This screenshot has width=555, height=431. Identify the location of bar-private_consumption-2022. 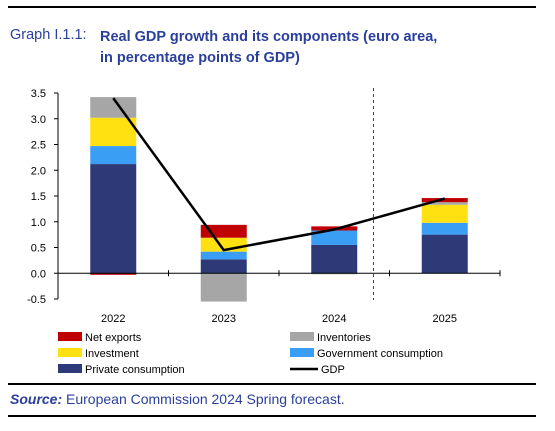
(113, 219).